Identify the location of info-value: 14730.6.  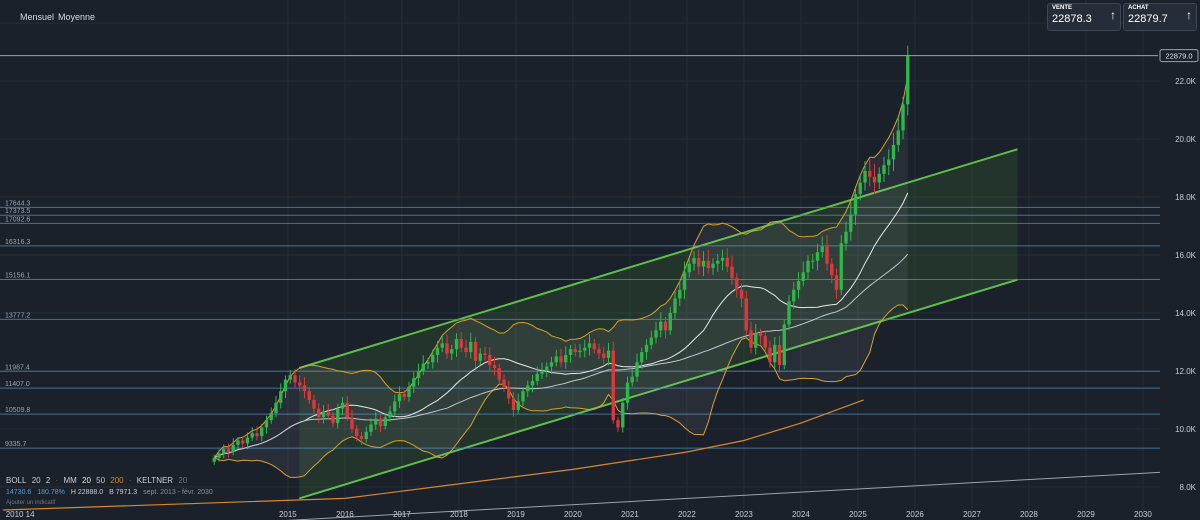
(19, 492).